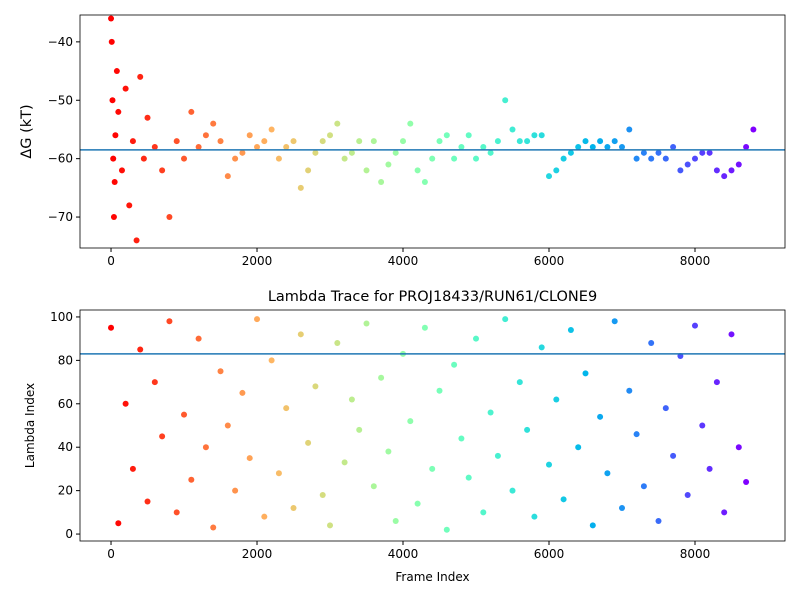 This screenshot has width=800, height=604. I want to click on y-tick-label: −40, so click(60, 42).